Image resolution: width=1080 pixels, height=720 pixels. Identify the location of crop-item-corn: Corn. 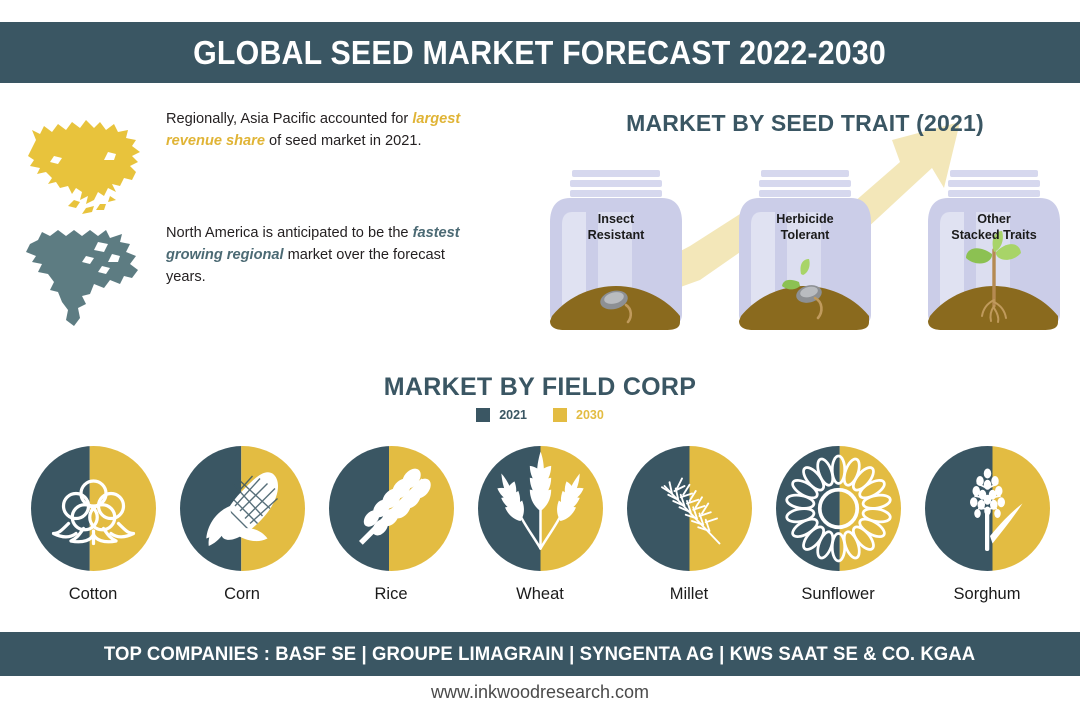
(242, 525).